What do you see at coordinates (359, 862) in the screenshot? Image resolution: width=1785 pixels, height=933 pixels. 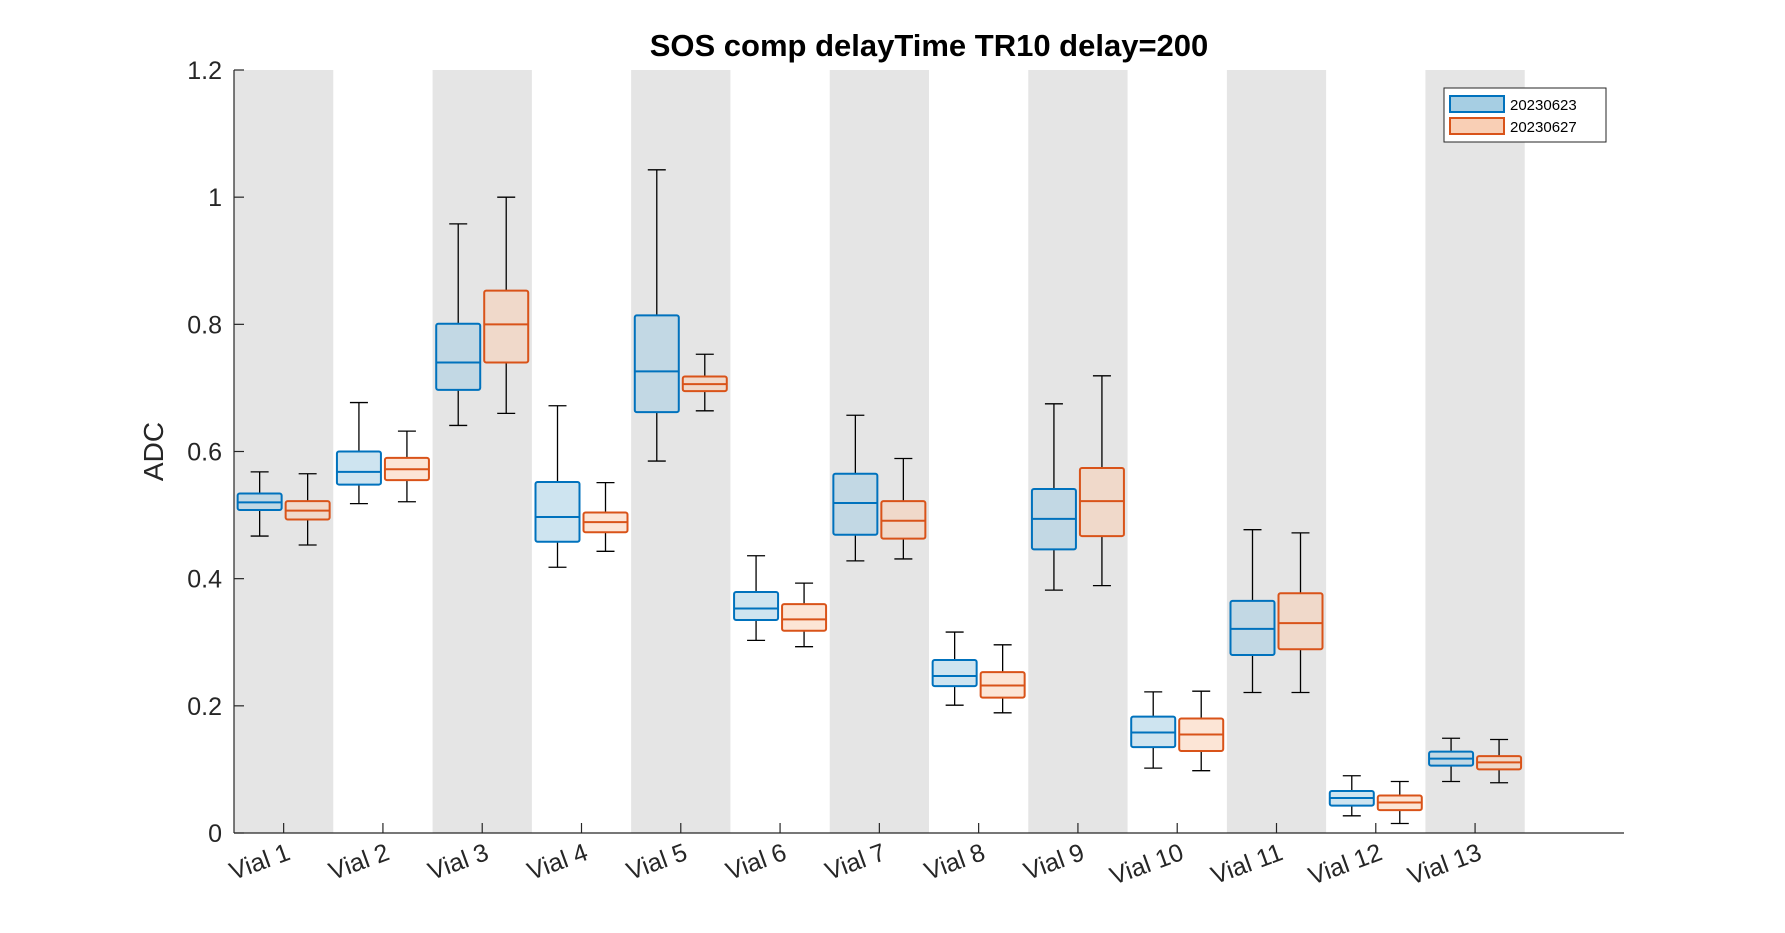 I see `x-tick-label: Vial 2` at bounding box center [359, 862].